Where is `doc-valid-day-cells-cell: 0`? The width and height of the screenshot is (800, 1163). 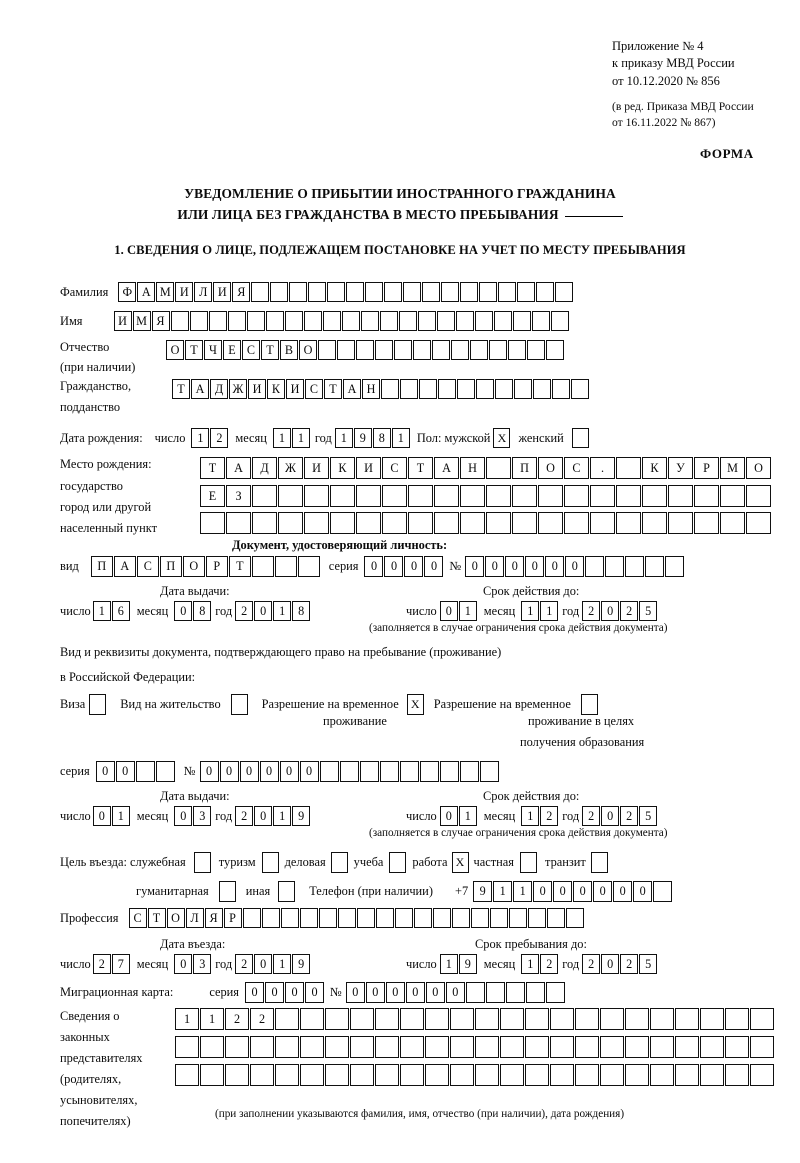 doc-valid-day-cells-cell: 0 is located at coordinates (448, 611).